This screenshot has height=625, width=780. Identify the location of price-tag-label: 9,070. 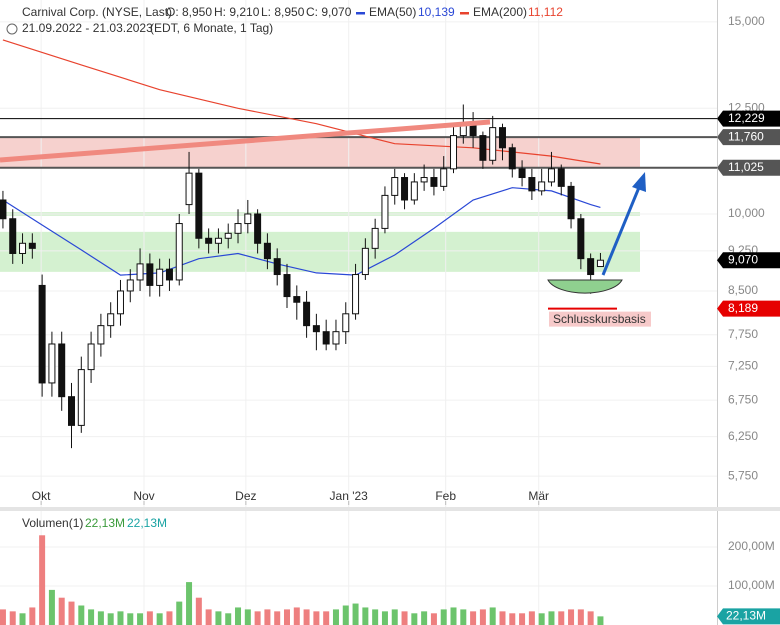
(743, 259).